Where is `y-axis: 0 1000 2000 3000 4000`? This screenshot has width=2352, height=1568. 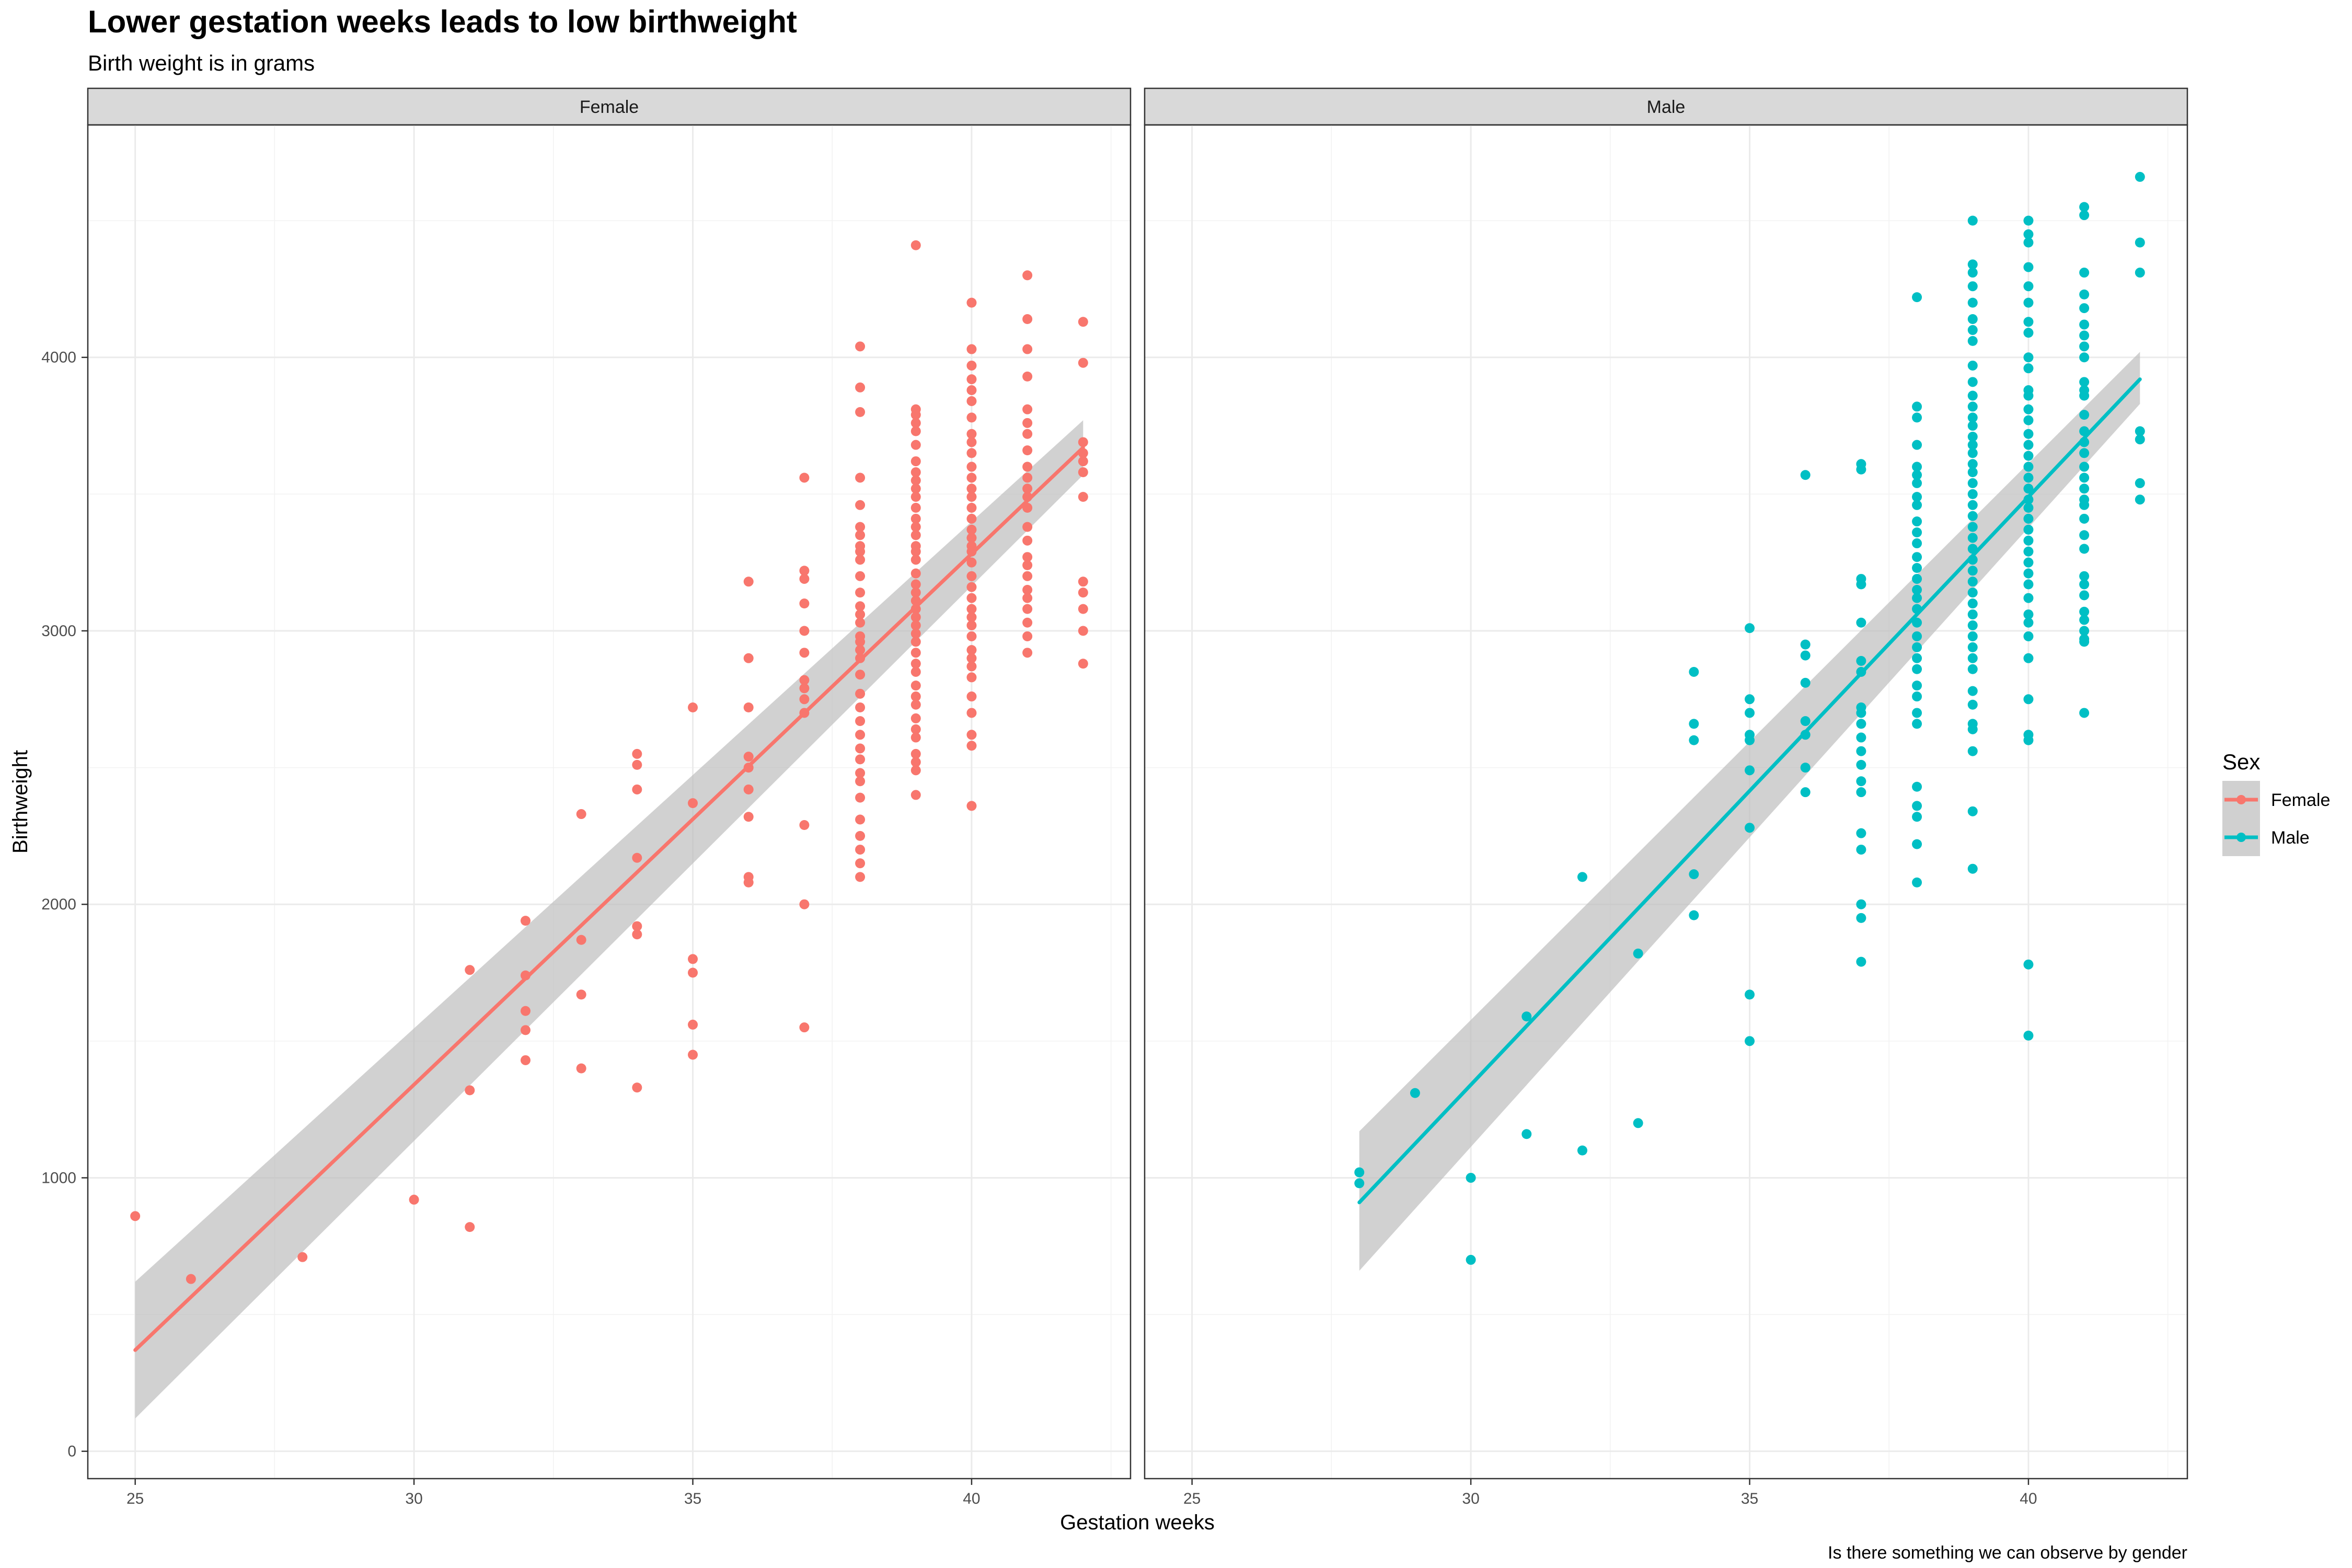 y-axis: 0 1000 2000 3000 4000 is located at coordinates (64, 904).